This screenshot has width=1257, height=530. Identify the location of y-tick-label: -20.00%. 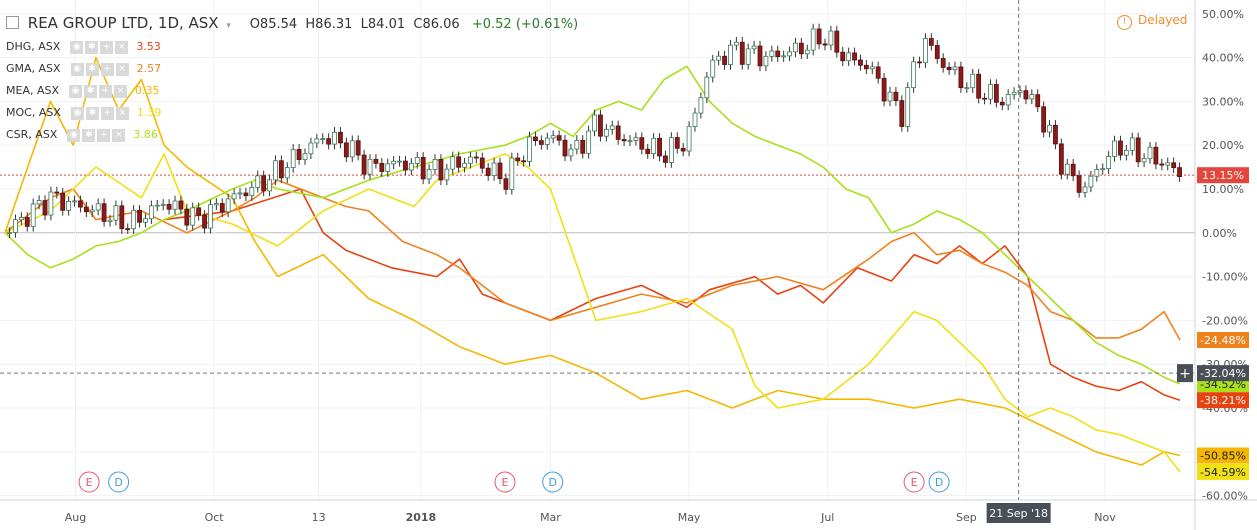
(1225, 320).